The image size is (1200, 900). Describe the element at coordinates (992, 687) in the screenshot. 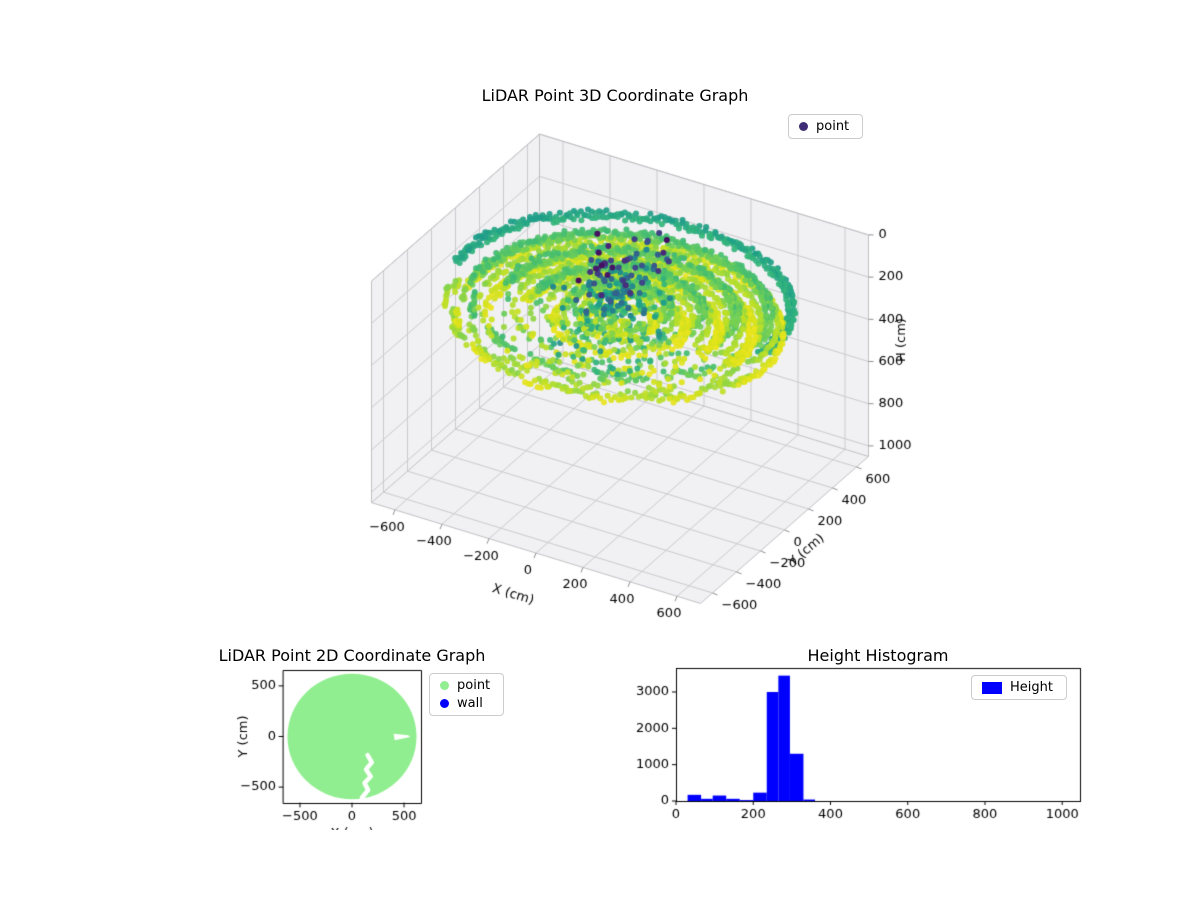

I see `height-legend-swatch-icon` at that location.